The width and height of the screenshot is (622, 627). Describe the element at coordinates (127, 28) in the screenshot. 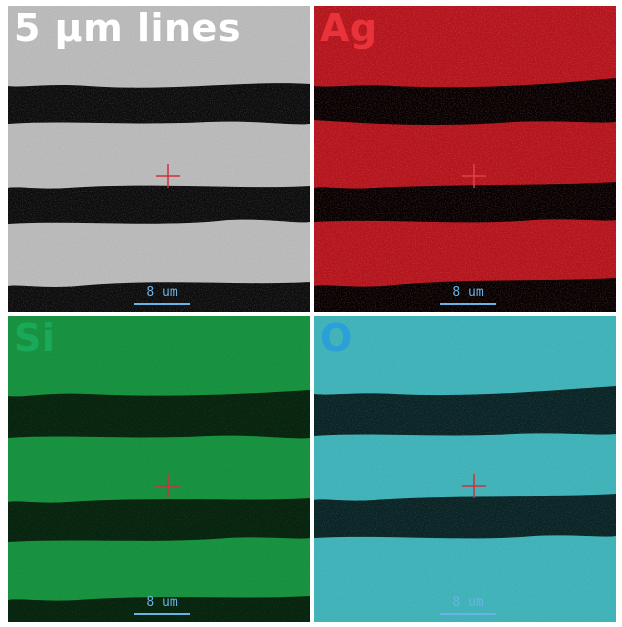

I see `panel-label: 5 µm lines` at that location.